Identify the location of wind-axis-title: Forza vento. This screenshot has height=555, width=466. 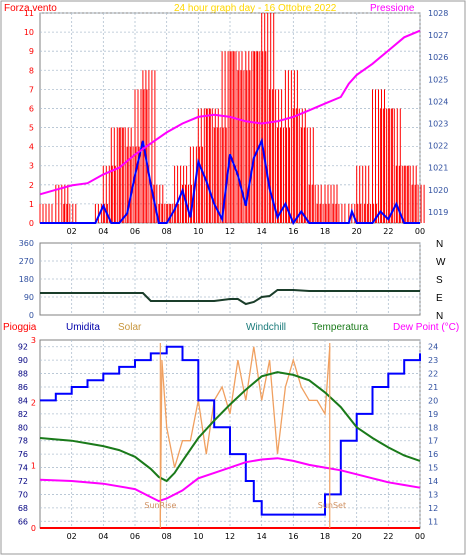
(30, 8).